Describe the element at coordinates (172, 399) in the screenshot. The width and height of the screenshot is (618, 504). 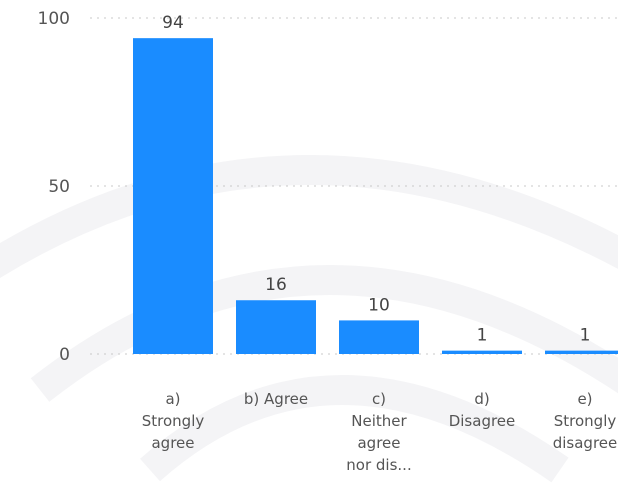
I see `category-label-line: a)` at that location.